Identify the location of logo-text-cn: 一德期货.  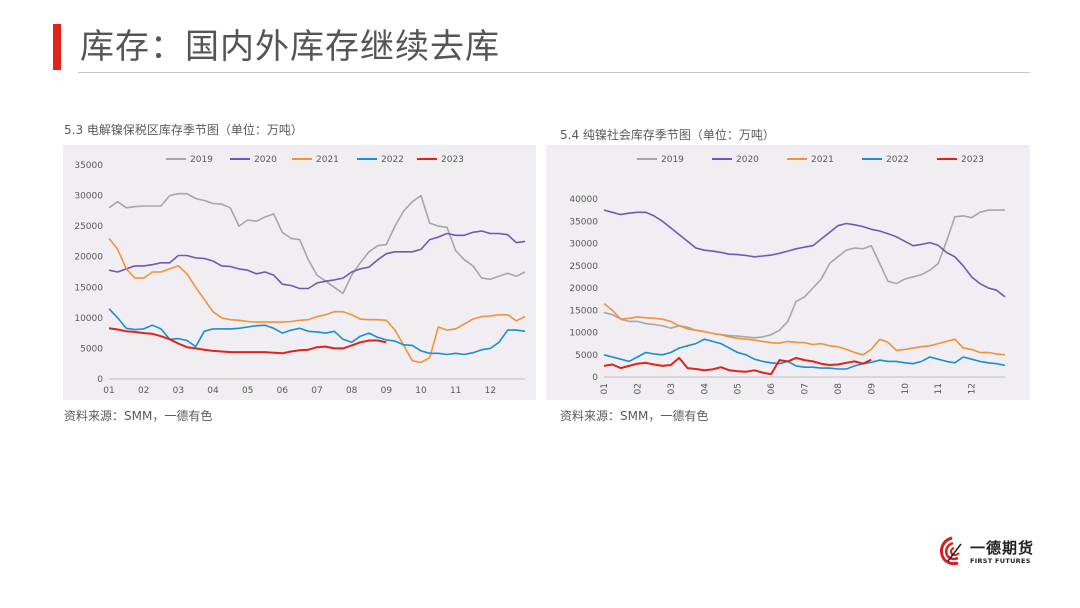
(1002, 548).